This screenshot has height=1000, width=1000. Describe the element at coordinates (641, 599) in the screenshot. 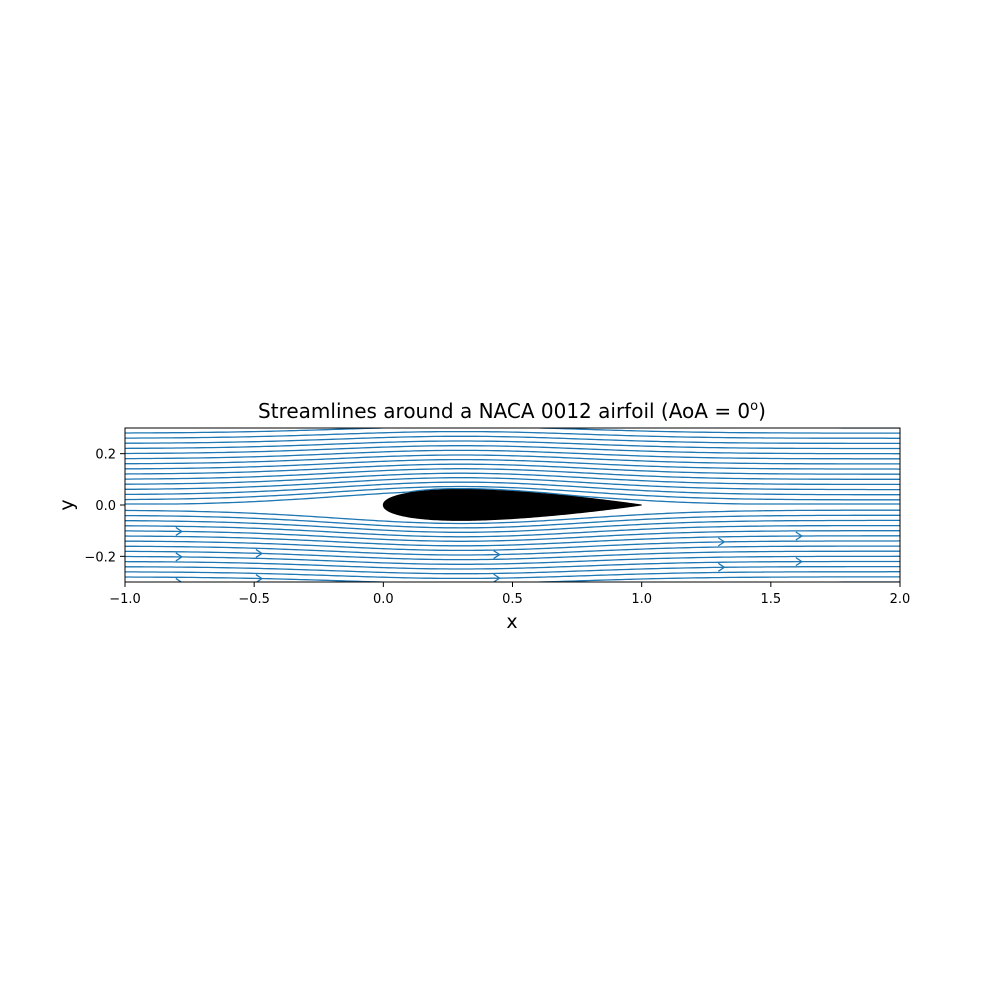

I see `x-tick-label: 1.0` at that location.